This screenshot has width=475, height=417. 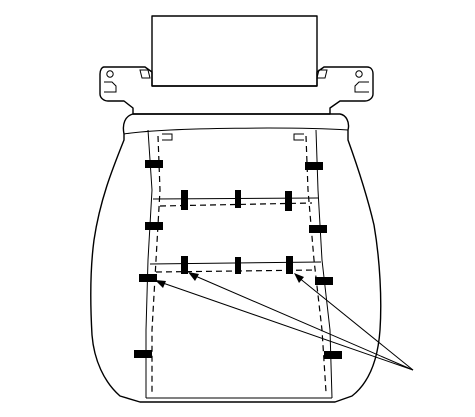 I want to click on callout-arrows, so click(x=284, y=321).